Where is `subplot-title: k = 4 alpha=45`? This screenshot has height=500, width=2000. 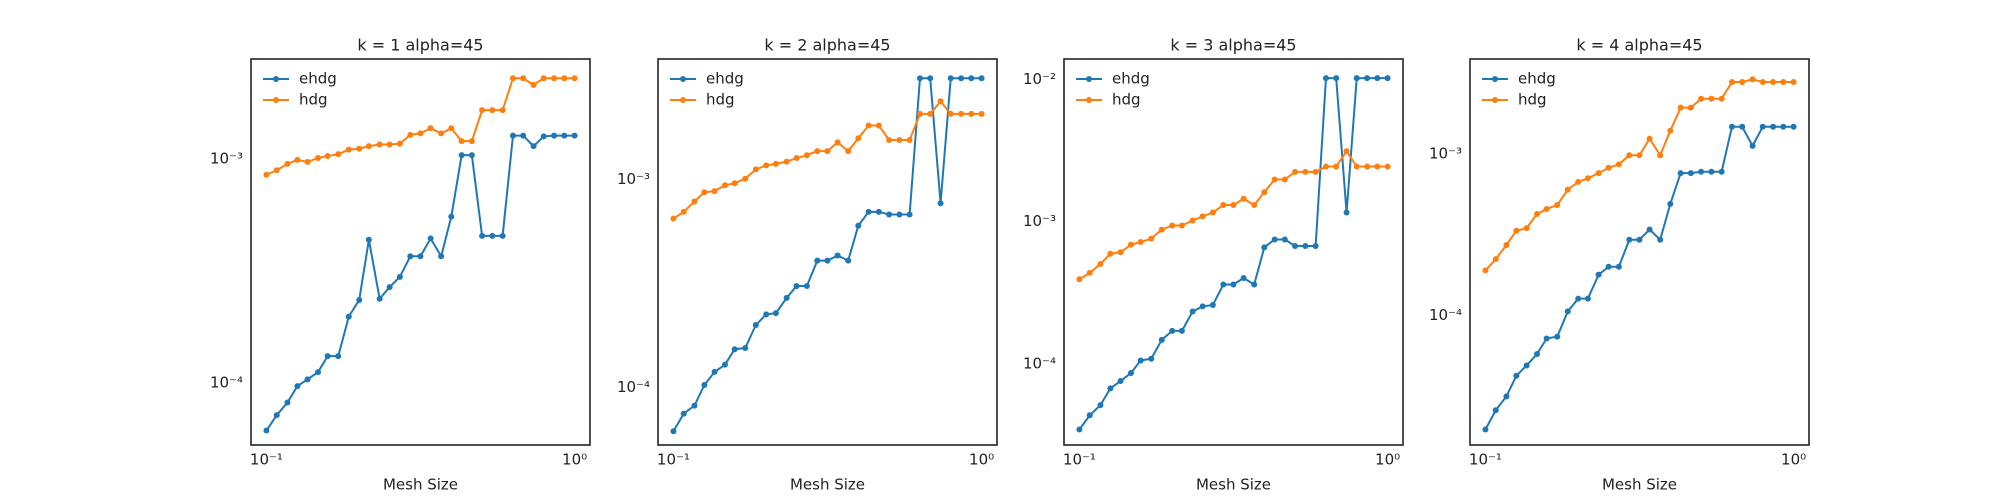 subplot-title: k = 4 alpha=45 is located at coordinates (1639, 45).